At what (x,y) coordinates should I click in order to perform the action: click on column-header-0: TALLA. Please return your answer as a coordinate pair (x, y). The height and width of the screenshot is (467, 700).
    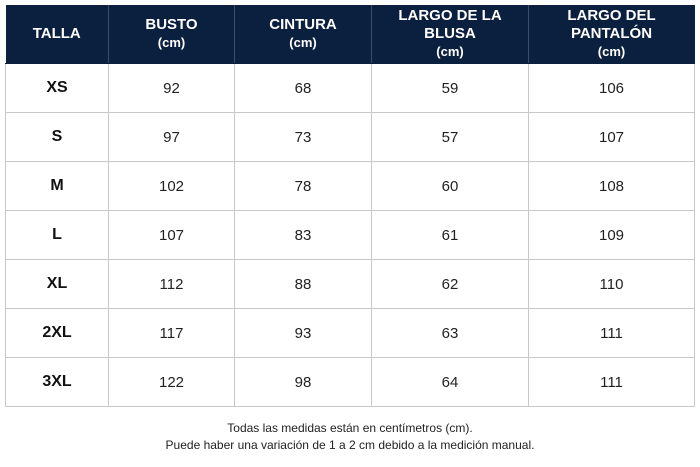
    Looking at the image, I should click on (57, 34).